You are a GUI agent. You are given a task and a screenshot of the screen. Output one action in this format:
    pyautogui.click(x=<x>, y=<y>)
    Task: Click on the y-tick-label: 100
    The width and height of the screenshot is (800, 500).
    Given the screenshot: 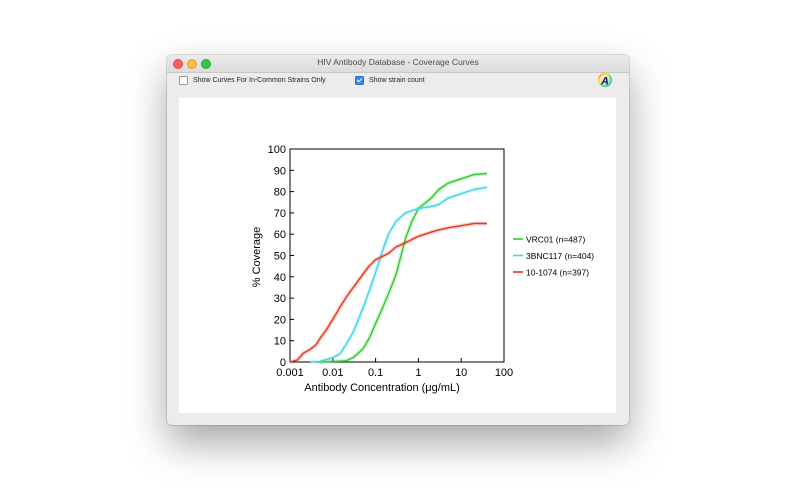 What is the action you would take?
    pyautogui.click(x=277, y=150)
    